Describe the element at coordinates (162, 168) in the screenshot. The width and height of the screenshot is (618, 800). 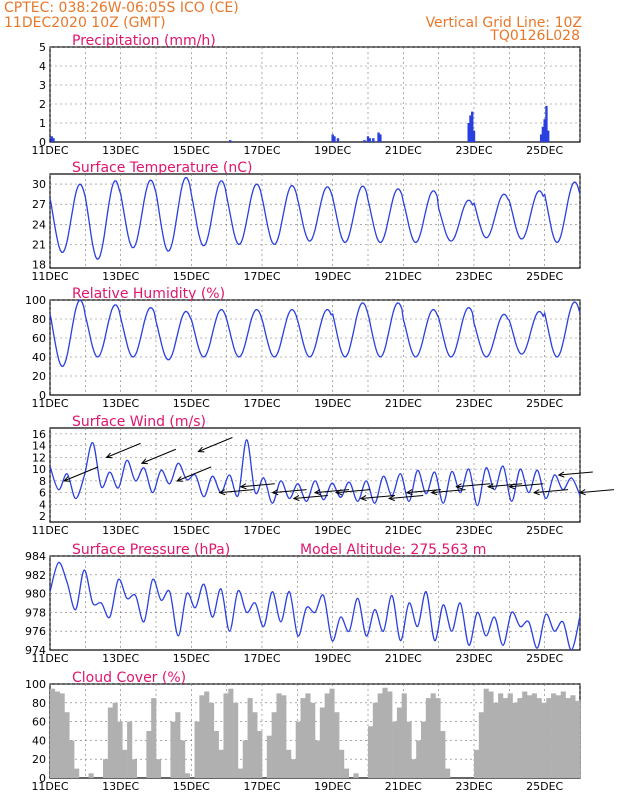
I see `temp-title: Surface Temperature (nC)` at that location.